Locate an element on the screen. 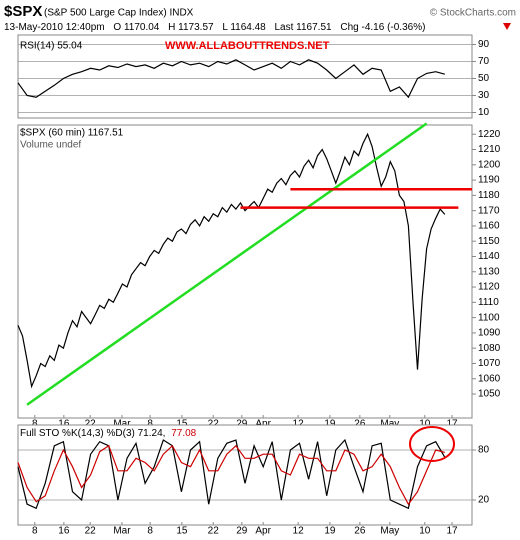  legend: $SPX (60 min) 1167.51 is located at coordinates (72, 133).